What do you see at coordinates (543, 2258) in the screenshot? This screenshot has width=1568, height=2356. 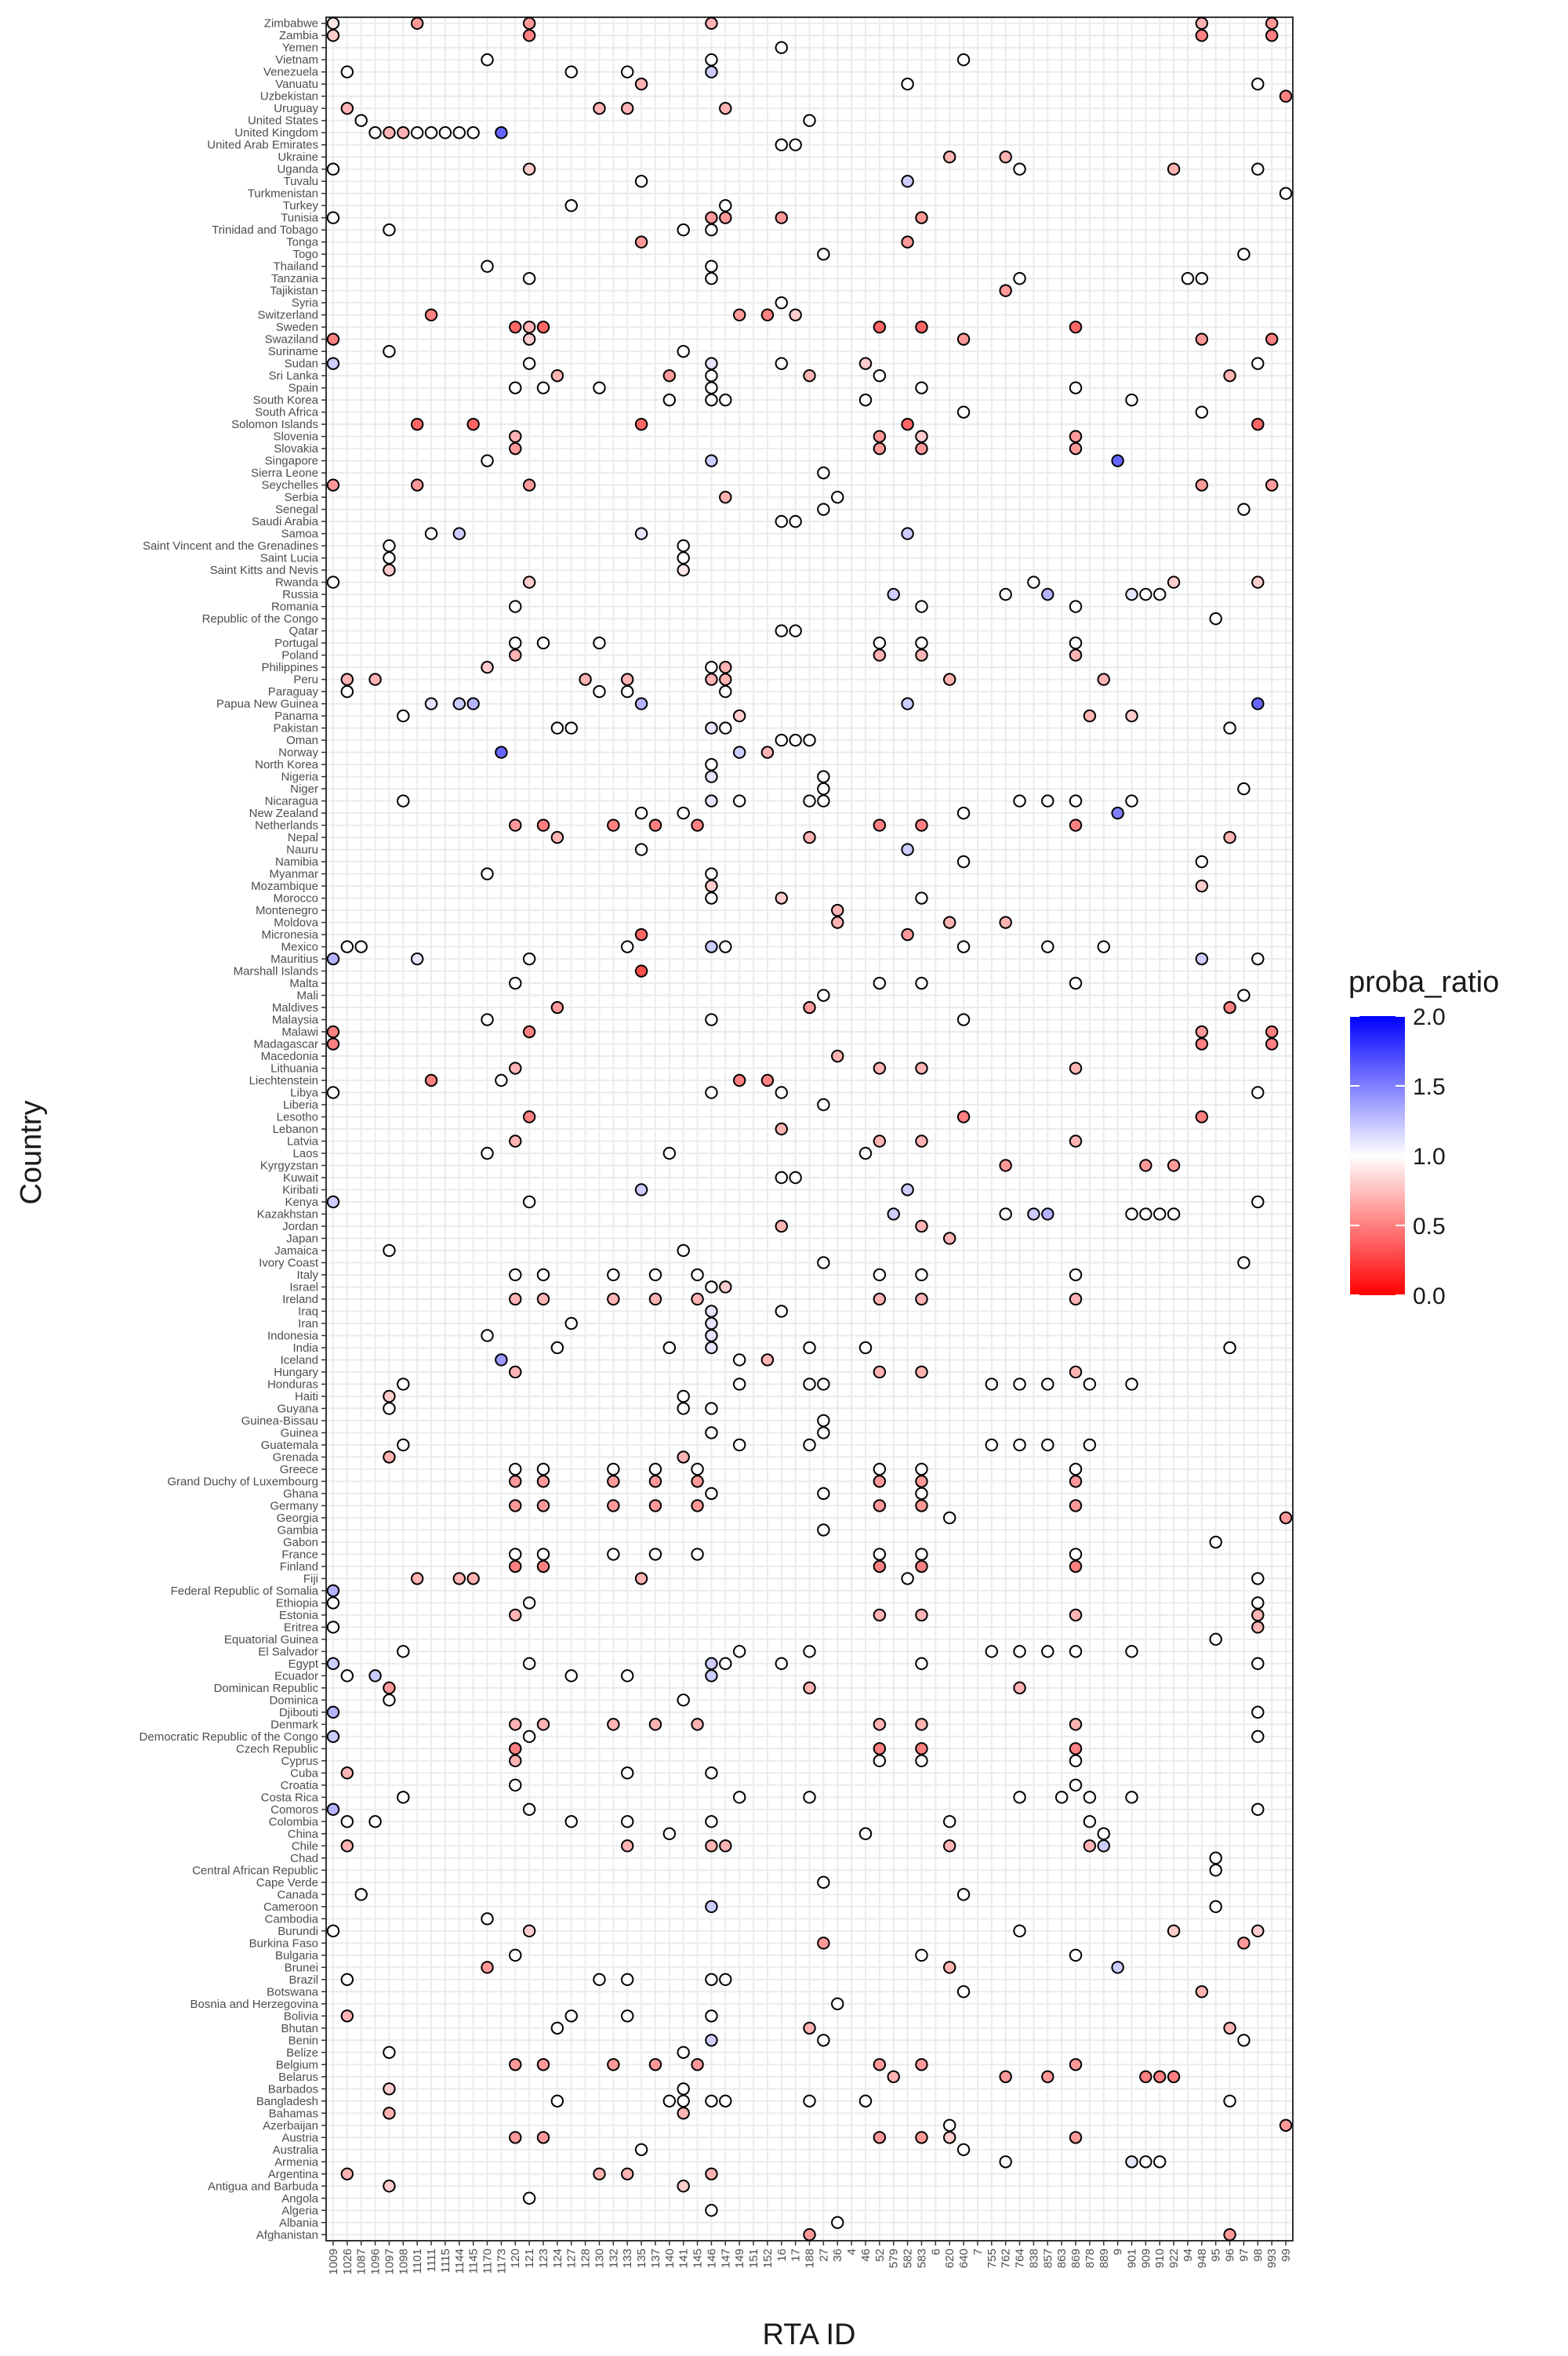 I see `x-tick-label: 123` at bounding box center [543, 2258].